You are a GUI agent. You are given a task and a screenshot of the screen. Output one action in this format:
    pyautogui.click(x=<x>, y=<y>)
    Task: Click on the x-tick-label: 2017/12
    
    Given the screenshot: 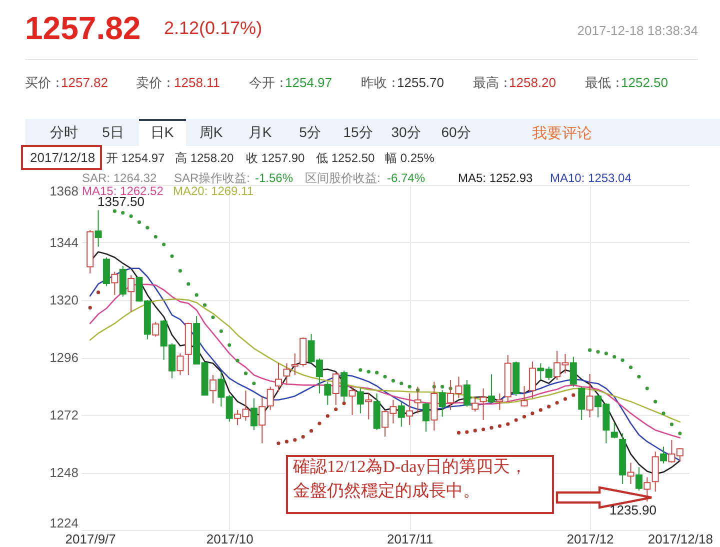 What is the action you would take?
    pyautogui.click(x=590, y=539)
    